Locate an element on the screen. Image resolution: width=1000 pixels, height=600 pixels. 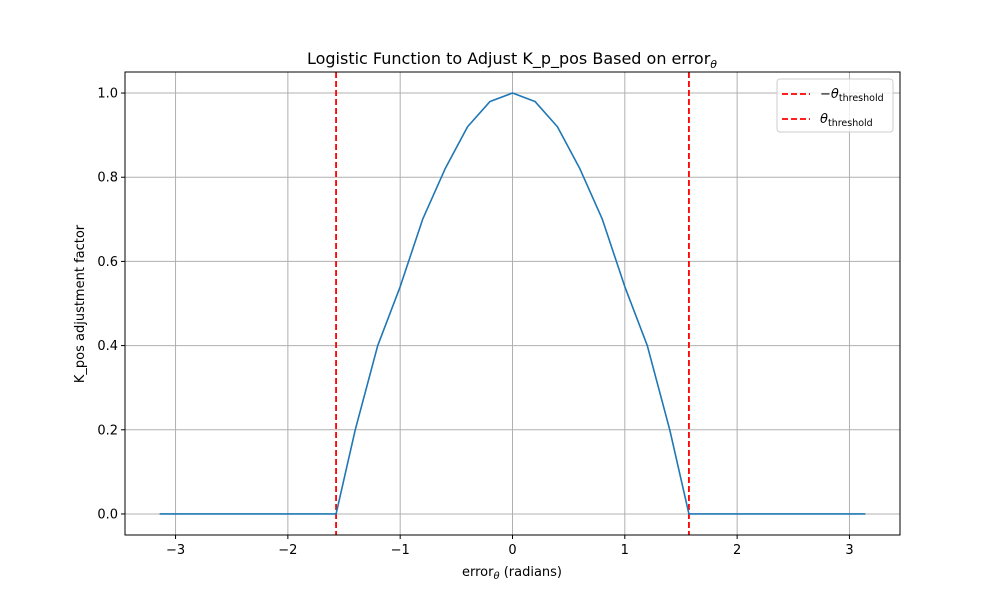
y-tick-label: 0.0 is located at coordinates (107, 514).